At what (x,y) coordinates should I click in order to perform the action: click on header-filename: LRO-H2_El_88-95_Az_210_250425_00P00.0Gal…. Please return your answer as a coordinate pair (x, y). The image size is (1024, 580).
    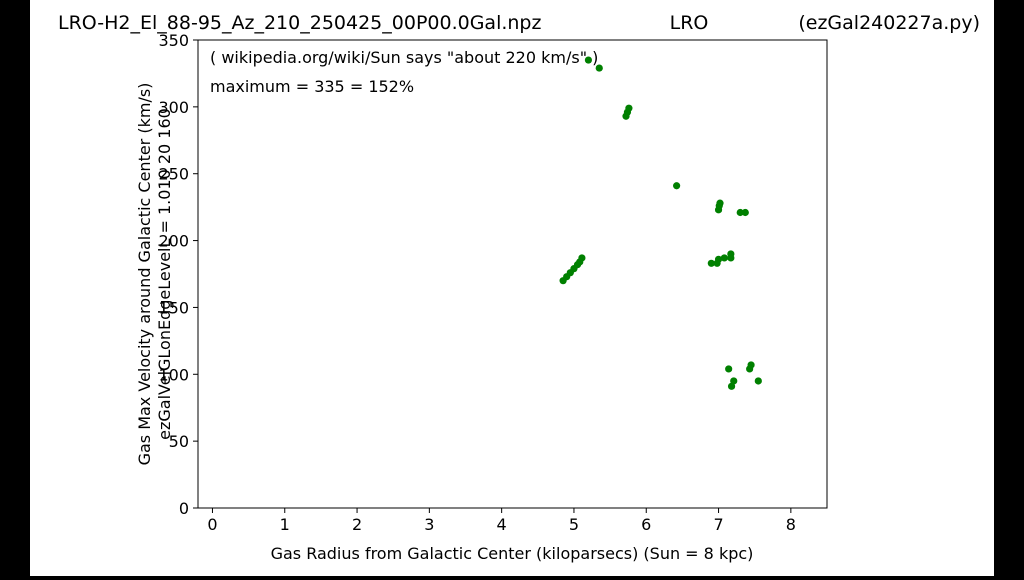
    Looking at the image, I should click on (299, 23).